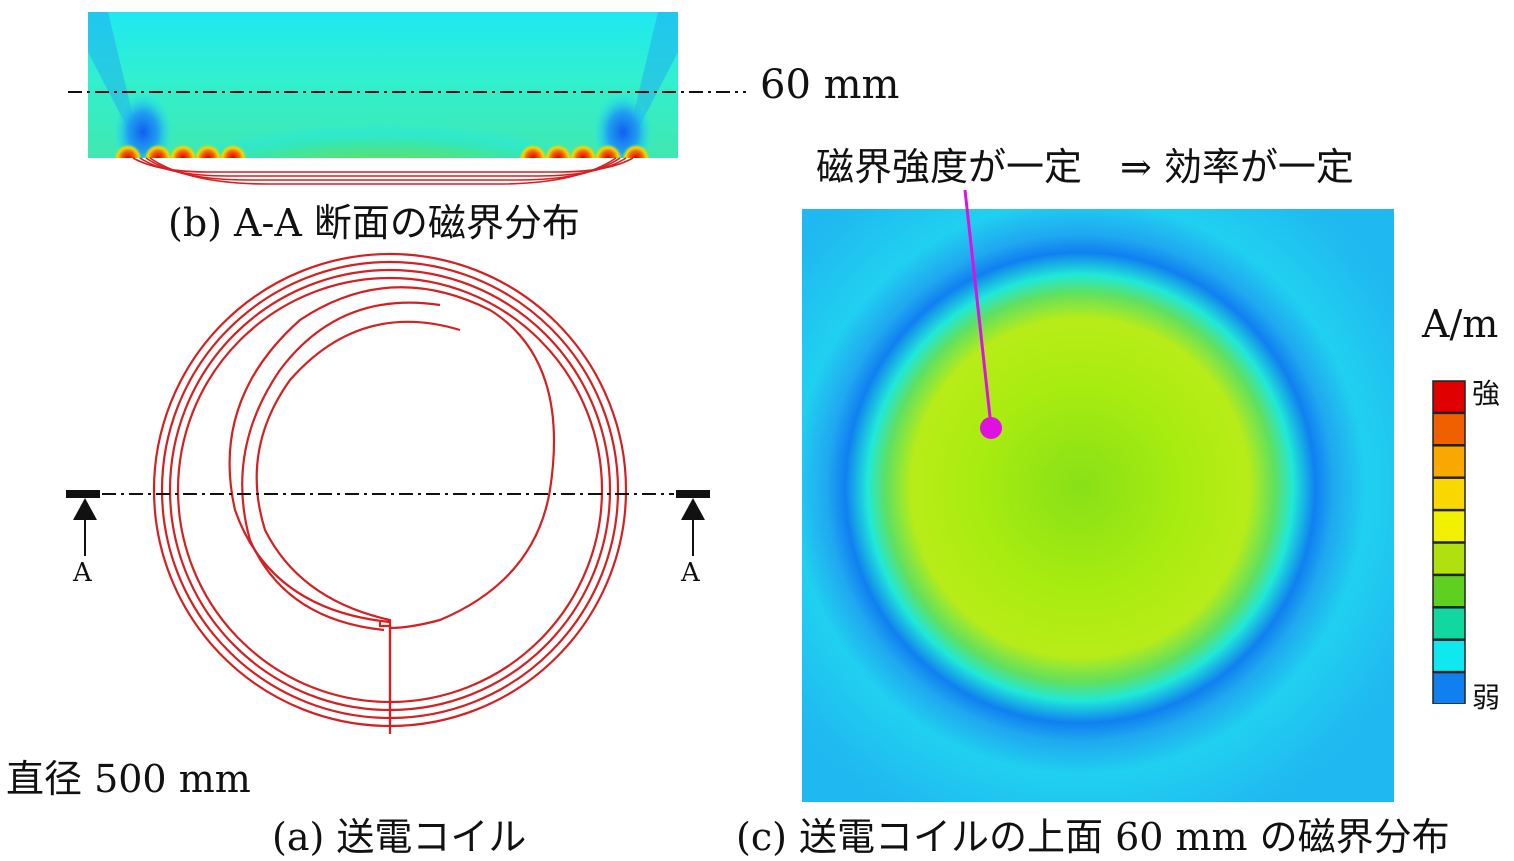 This screenshot has width=1514, height=861. I want to click on colorbar-unit: A/m, so click(1460, 324).